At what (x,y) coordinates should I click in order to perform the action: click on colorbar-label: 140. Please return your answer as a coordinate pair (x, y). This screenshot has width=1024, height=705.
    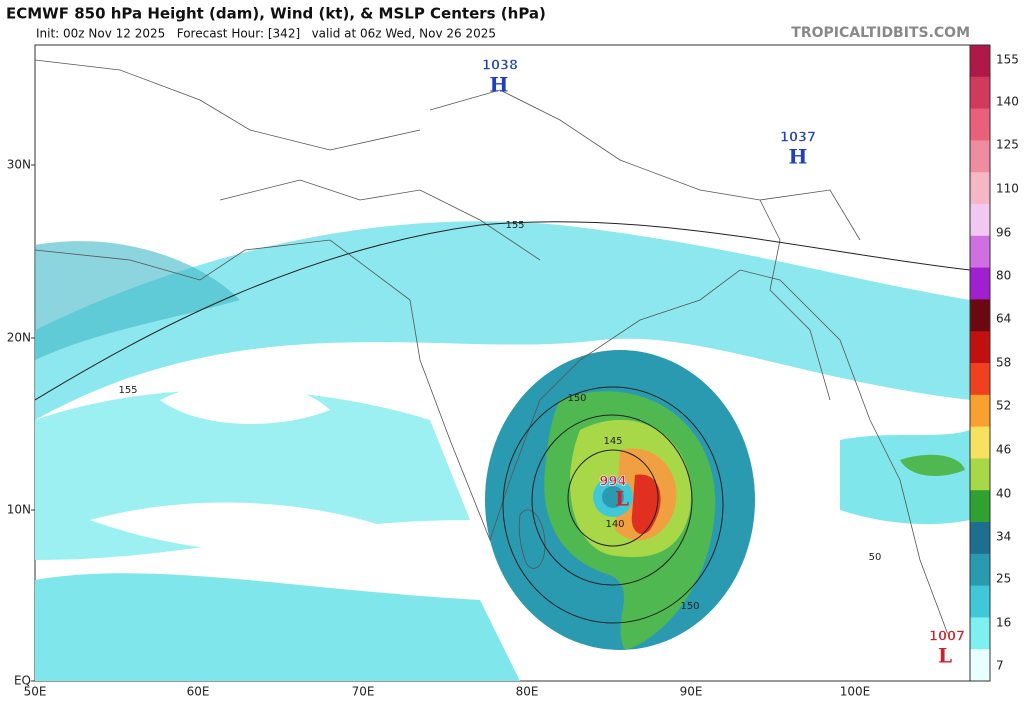
    Looking at the image, I should click on (1007, 102).